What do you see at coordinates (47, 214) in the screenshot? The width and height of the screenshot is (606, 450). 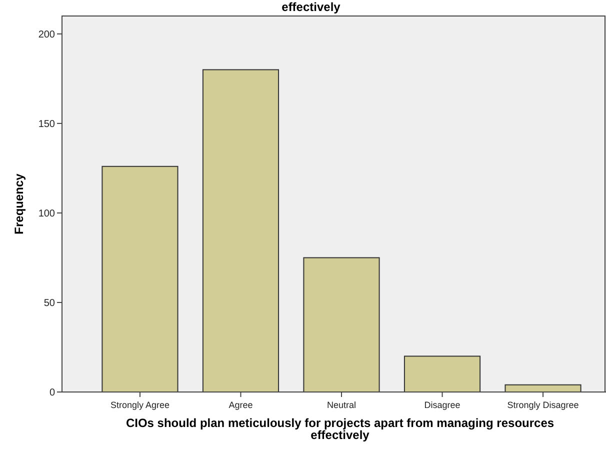 I see `y-tick-label: 100` at bounding box center [47, 214].